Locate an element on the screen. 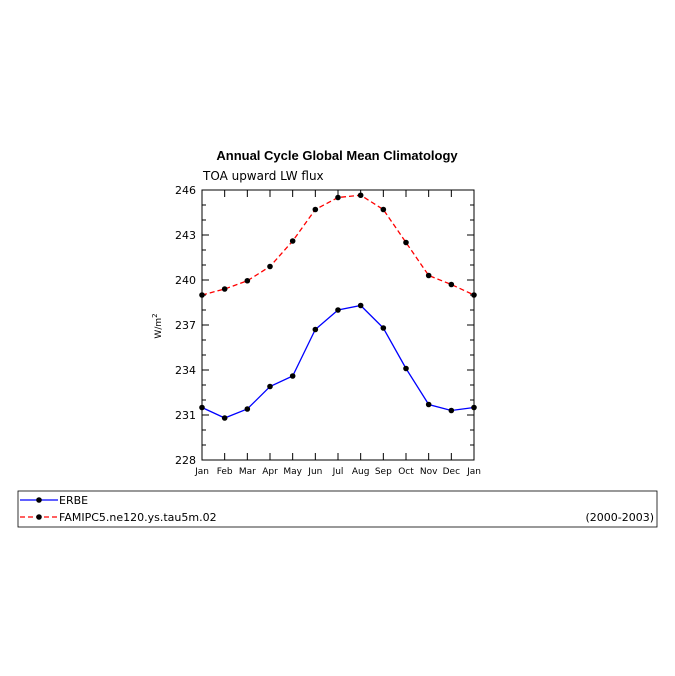 The image size is (675, 676). y-tick-label: 240 is located at coordinates (185, 280).